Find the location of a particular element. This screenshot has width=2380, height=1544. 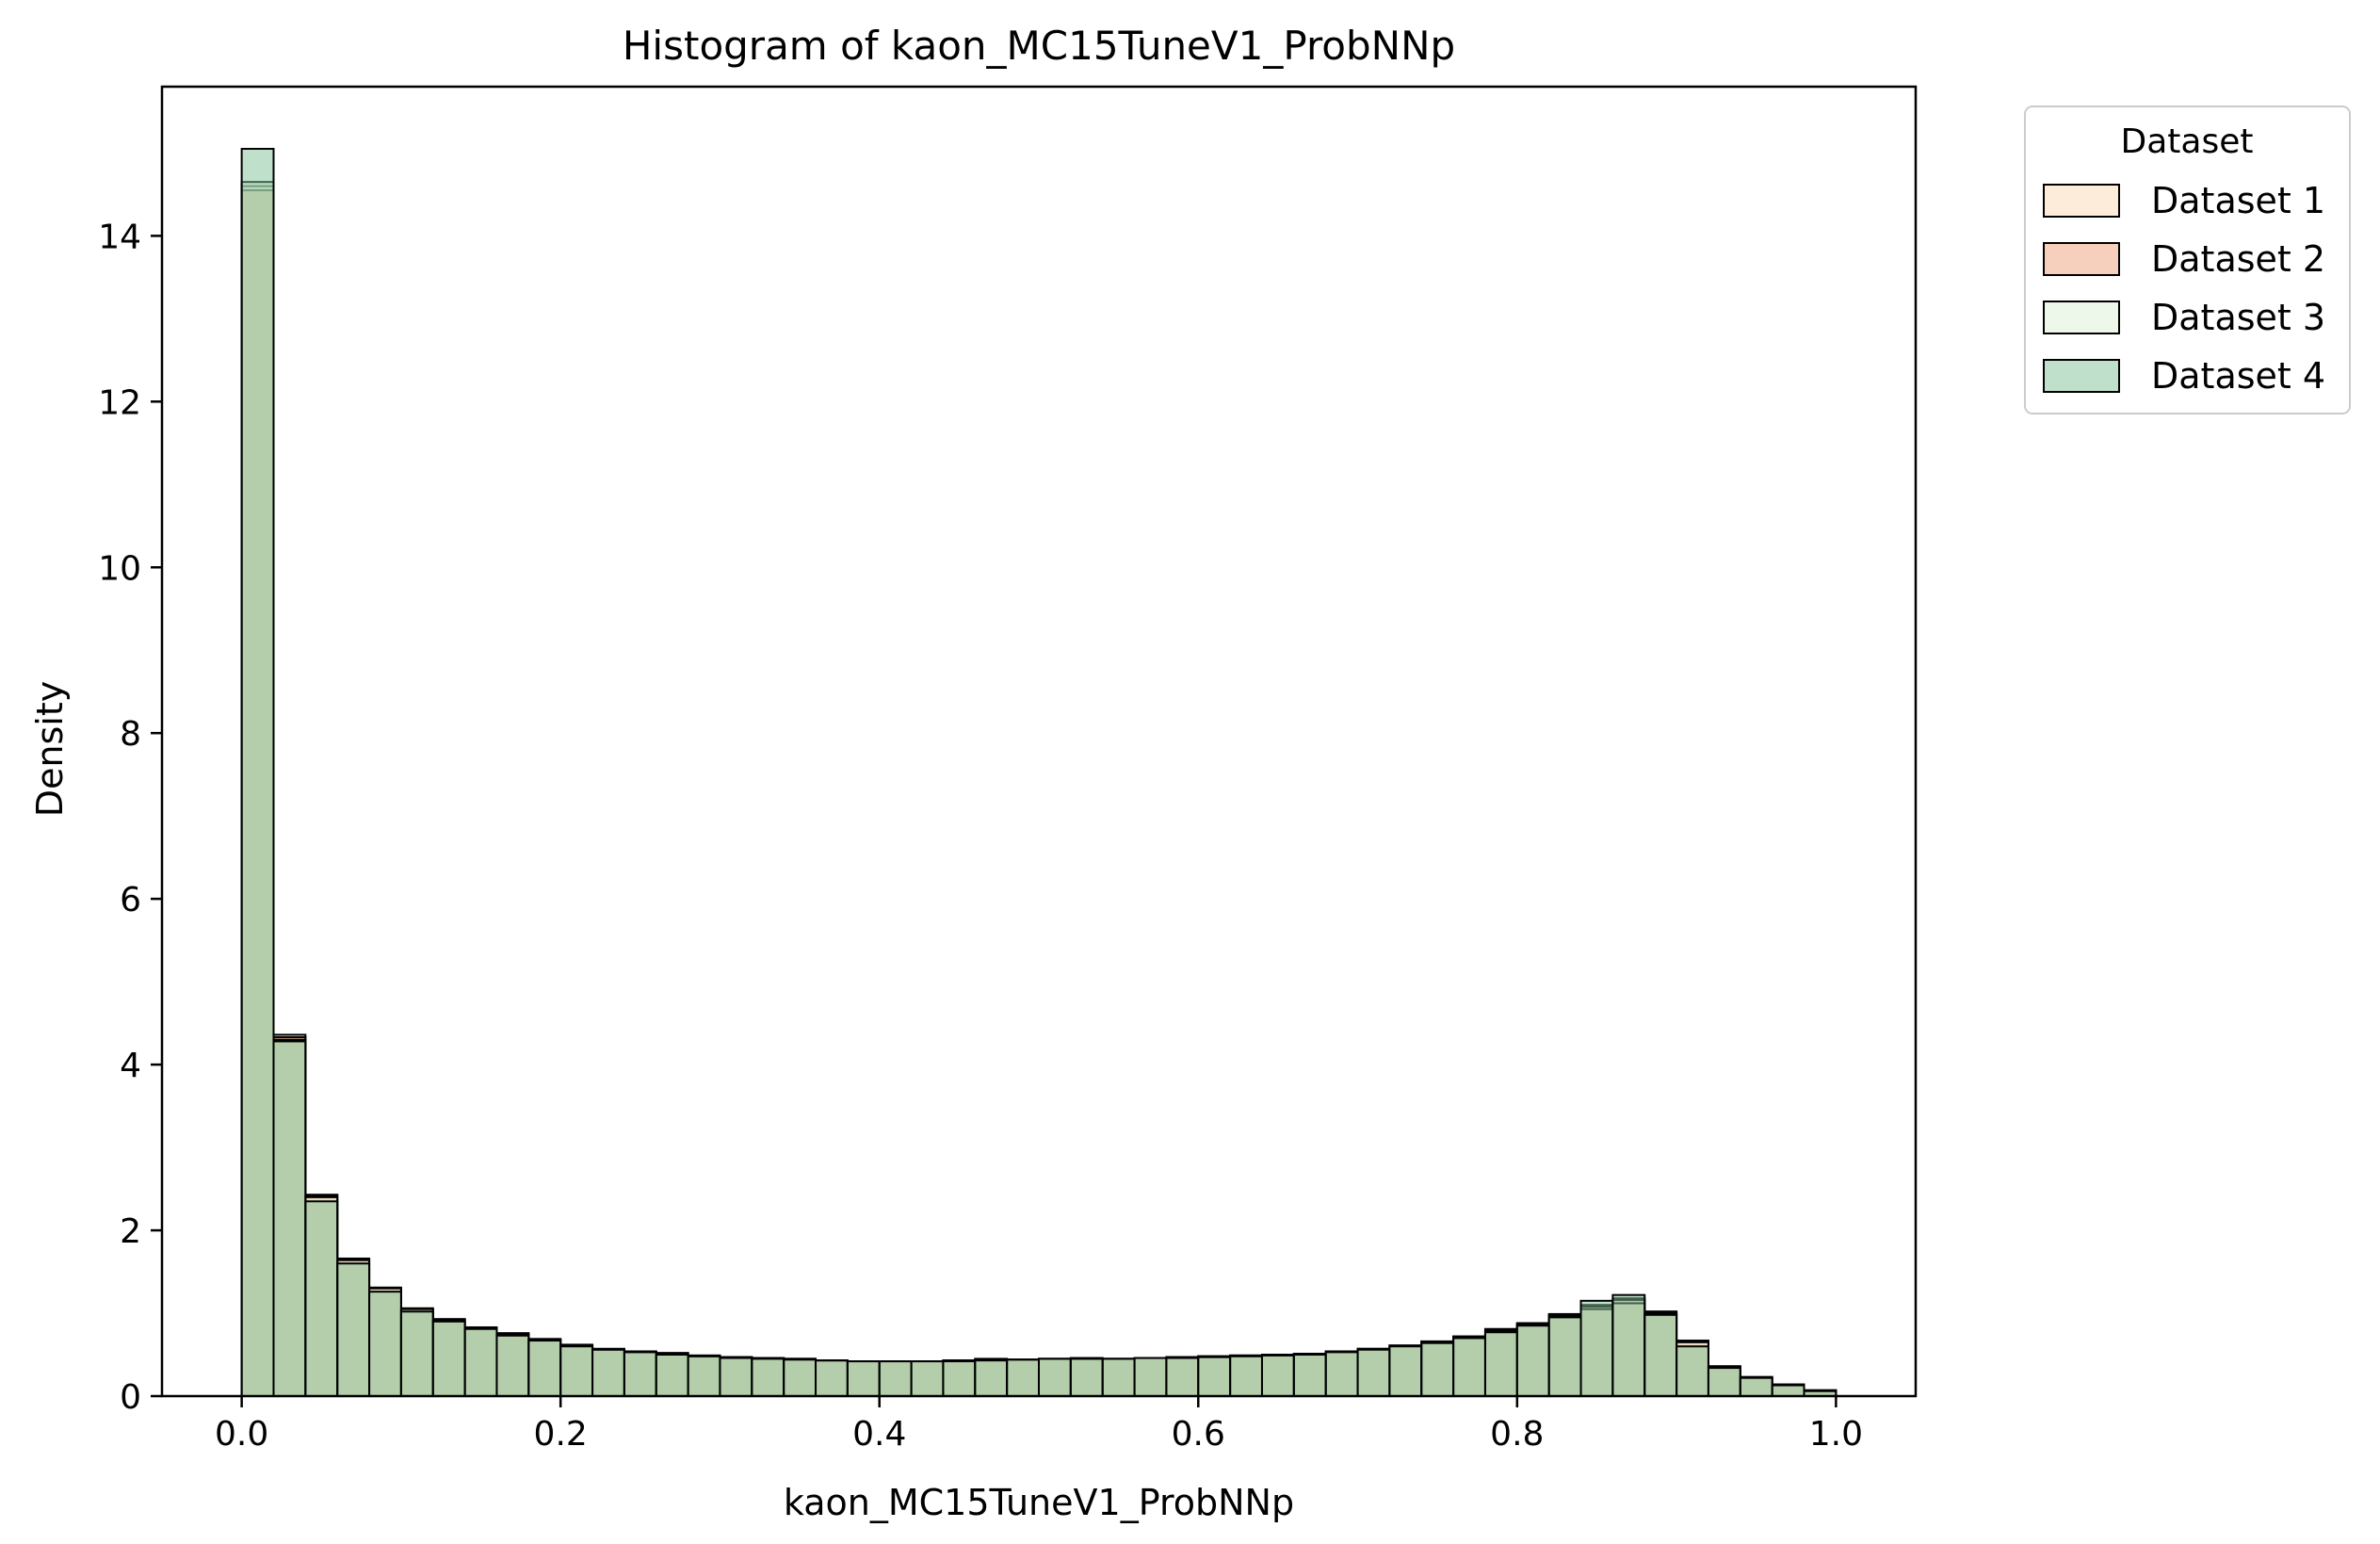

y-tick-label: 4 is located at coordinates (130, 1066).